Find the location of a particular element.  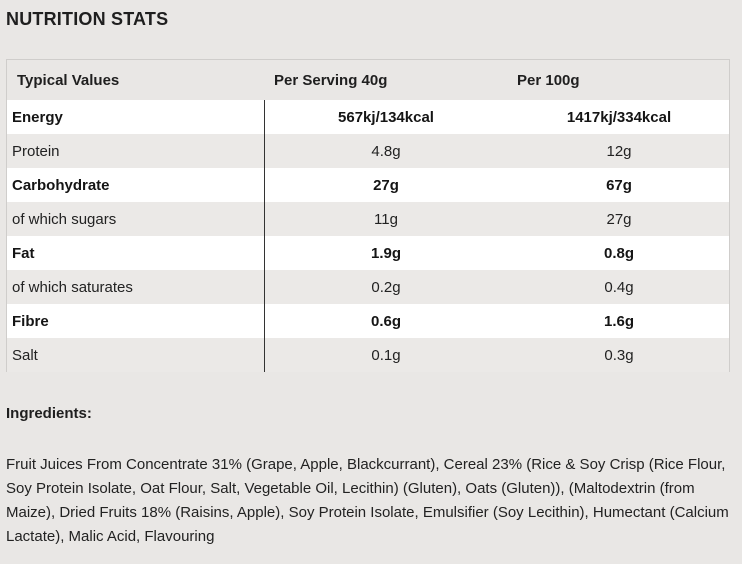

row-per-serving: 0.2g is located at coordinates (386, 287).